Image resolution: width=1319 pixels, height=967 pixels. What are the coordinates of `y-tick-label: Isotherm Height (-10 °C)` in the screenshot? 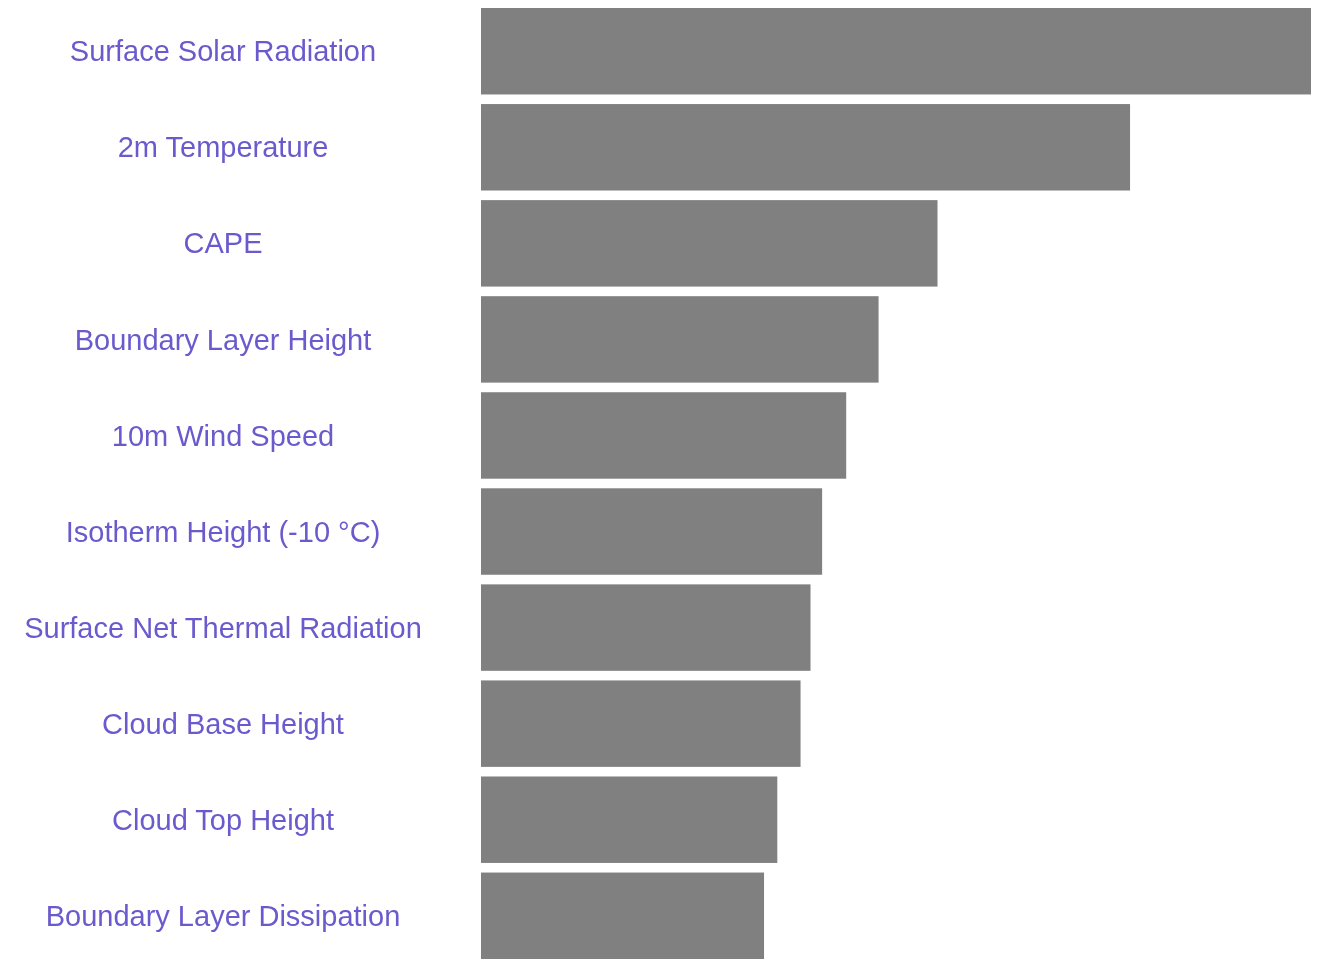 It's located at (223, 531).